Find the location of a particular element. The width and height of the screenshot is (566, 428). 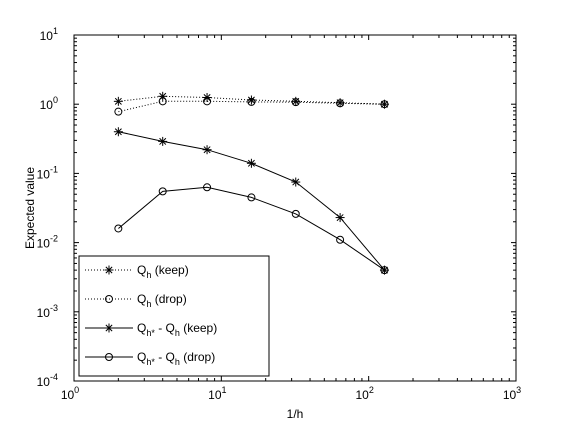

y-tick-label: 10⁻¹ is located at coordinates (47, 172).